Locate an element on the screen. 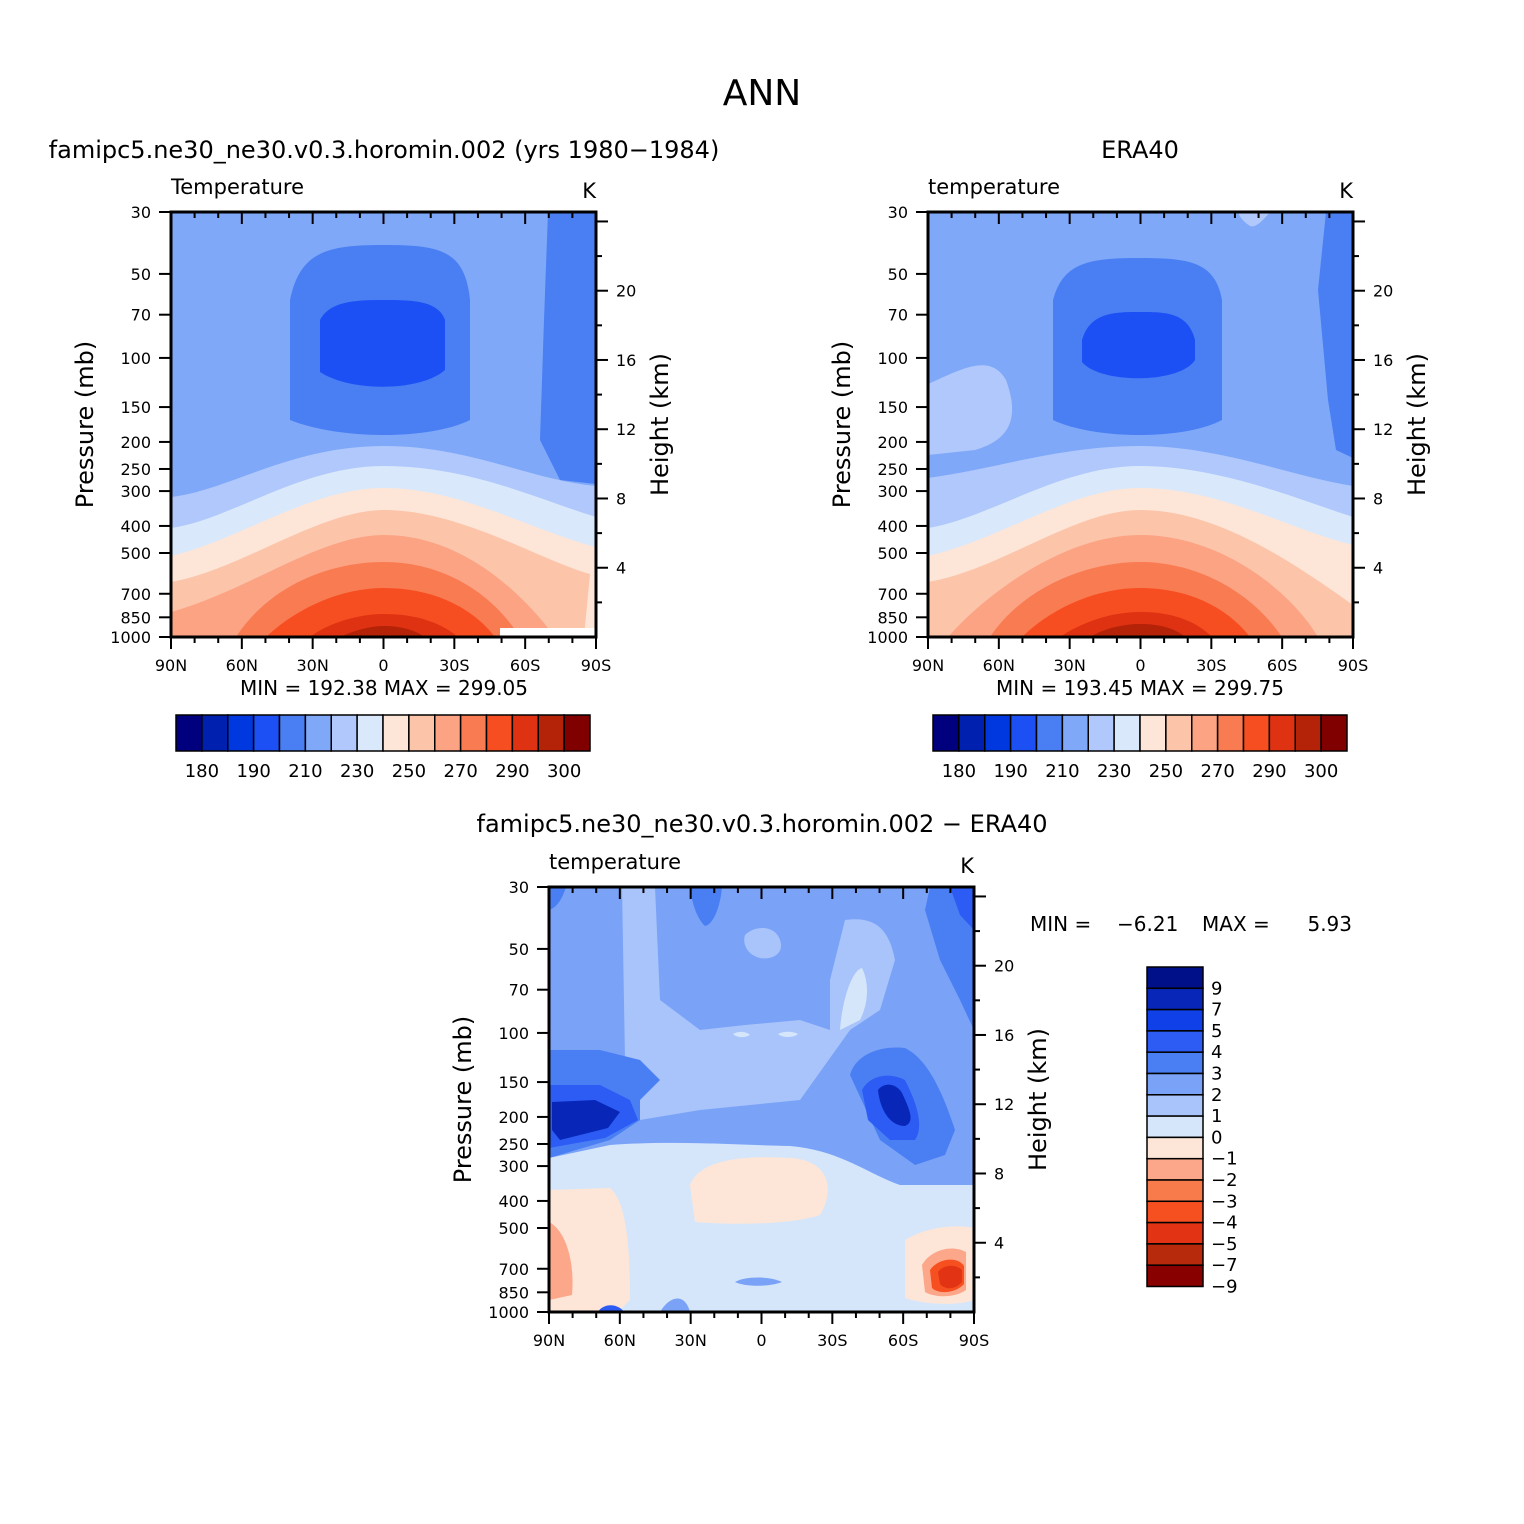 The height and width of the screenshot is (1524, 1524). colorbar-label: −3 is located at coordinates (1224, 1201).